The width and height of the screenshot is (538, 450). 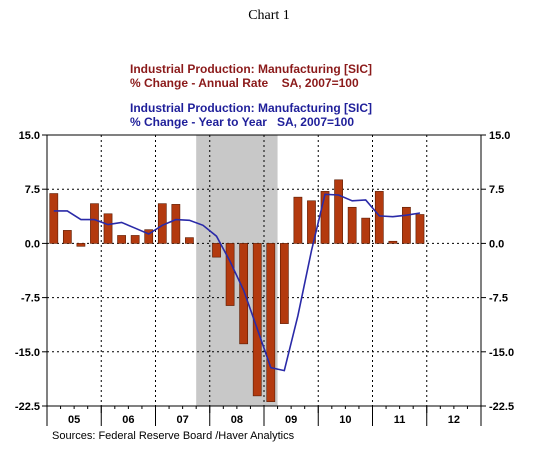 What do you see at coordinates (498, 299) in the screenshot?
I see `y-tick-label-right: -7.5` at bounding box center [498, 299].